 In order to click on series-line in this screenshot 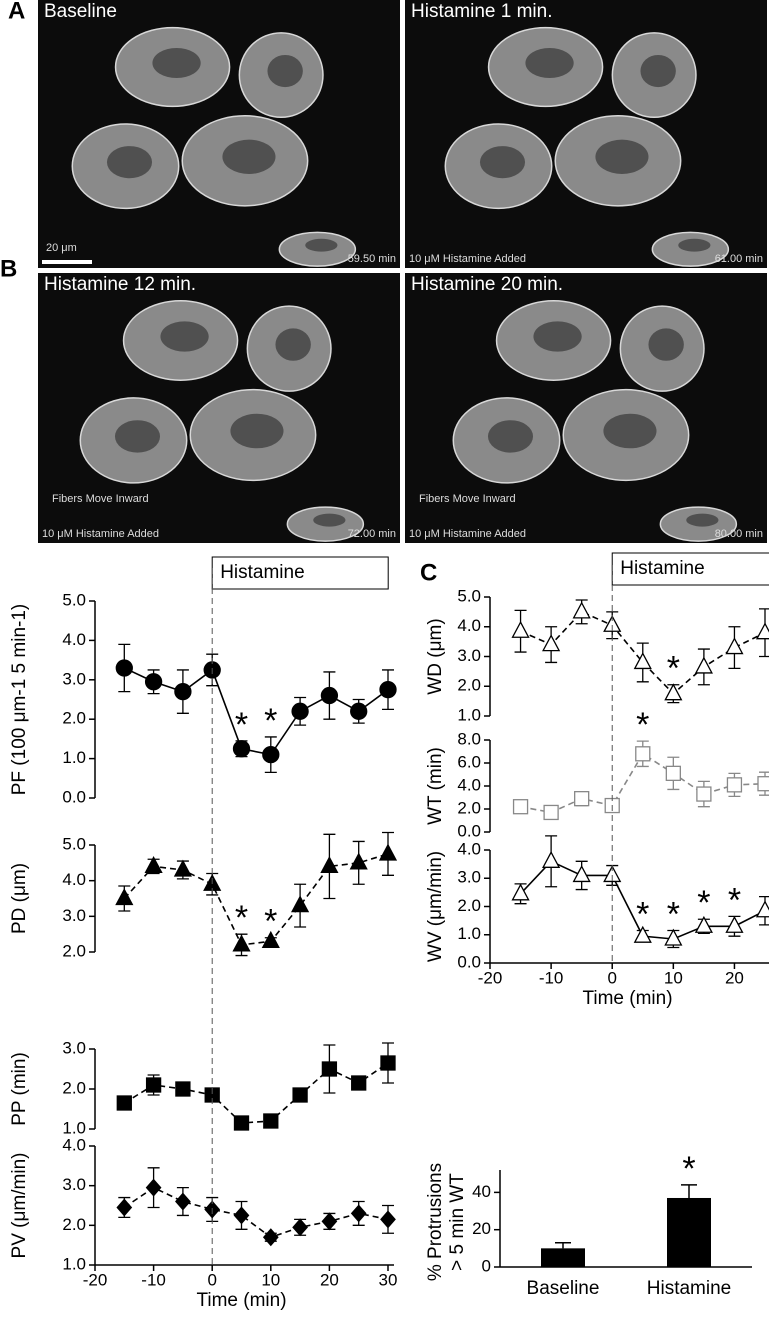, I will do `click(643, 783)`.